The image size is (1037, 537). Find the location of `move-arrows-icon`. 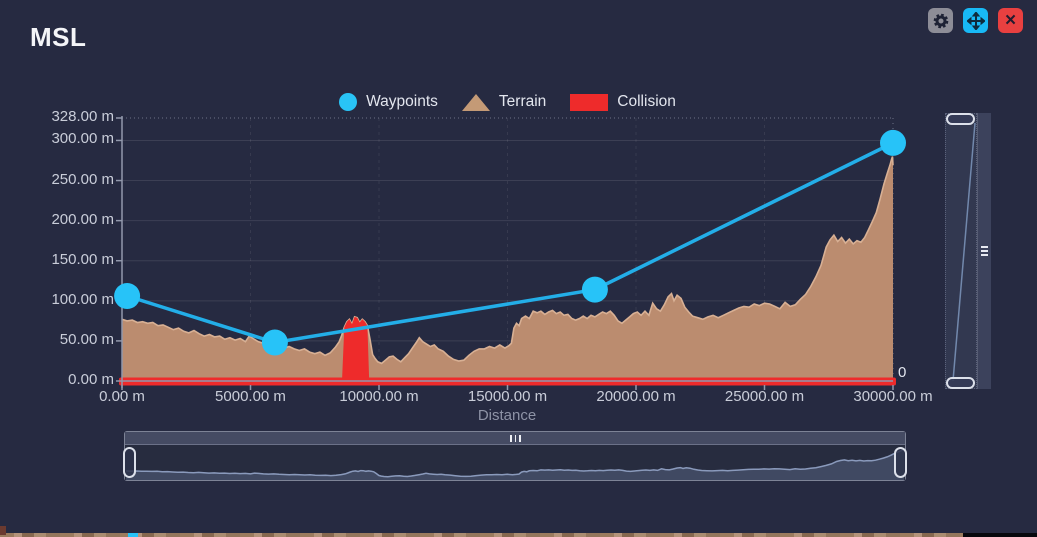

move-arrows-icon is located at coordinates (975, 20).